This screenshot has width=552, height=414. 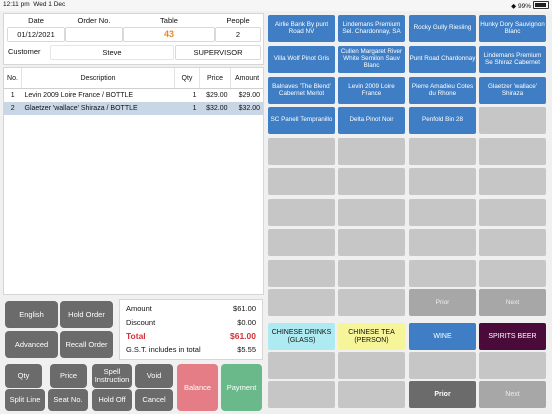 What do you see at coordinates (442, 394) in the screenshot?
I see `category-prior-button: Prior` at bounding box center [442, 394].